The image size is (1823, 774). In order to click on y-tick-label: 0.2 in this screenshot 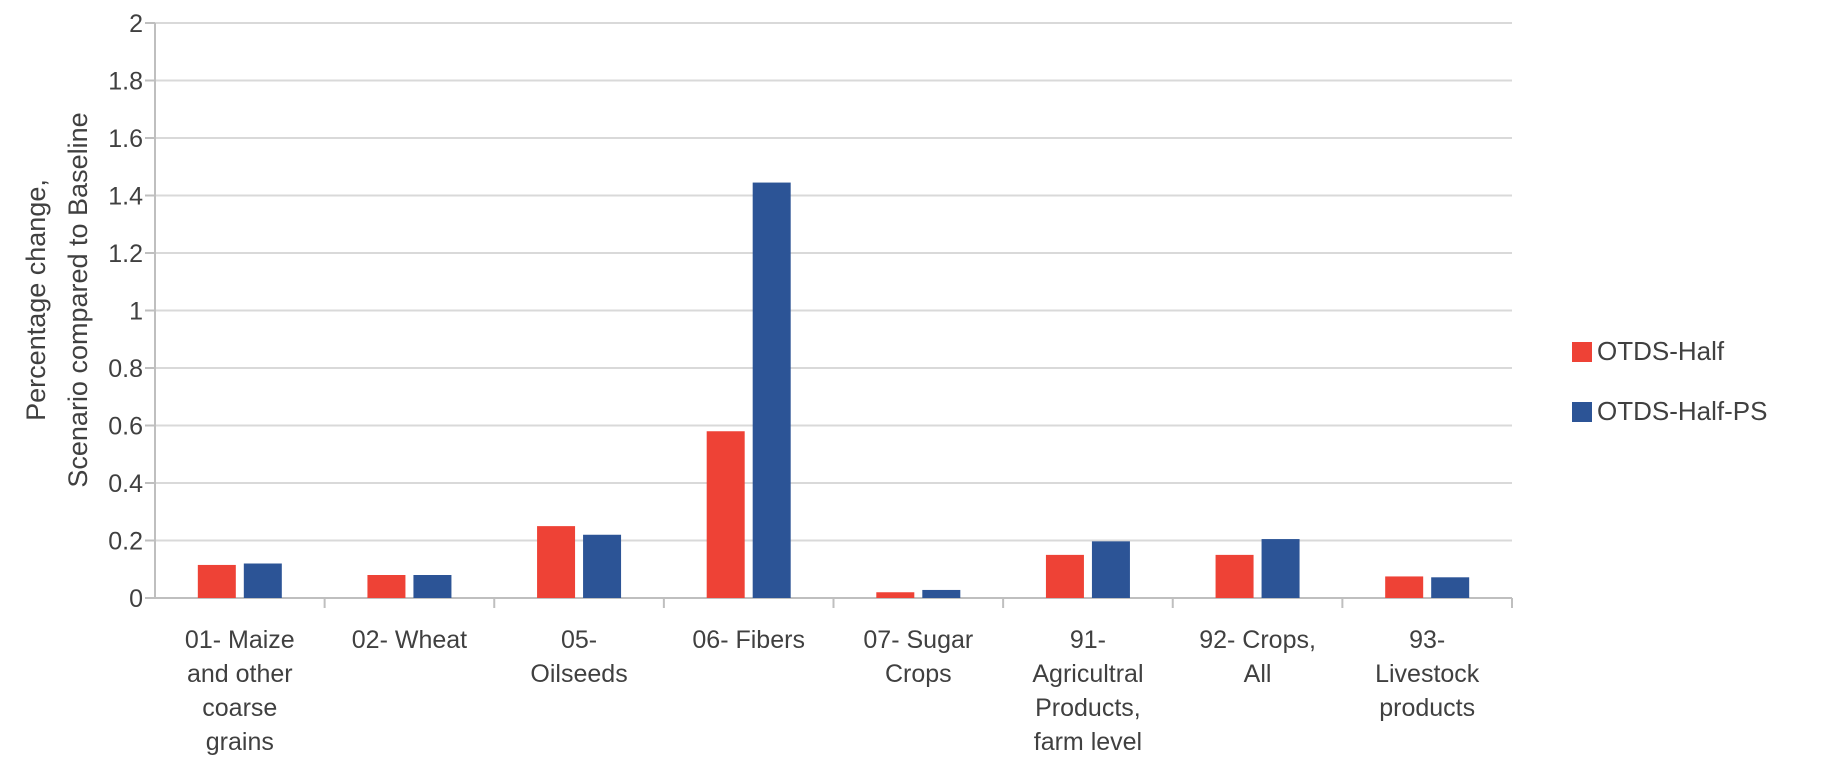, I will do `click(125, 542)`.